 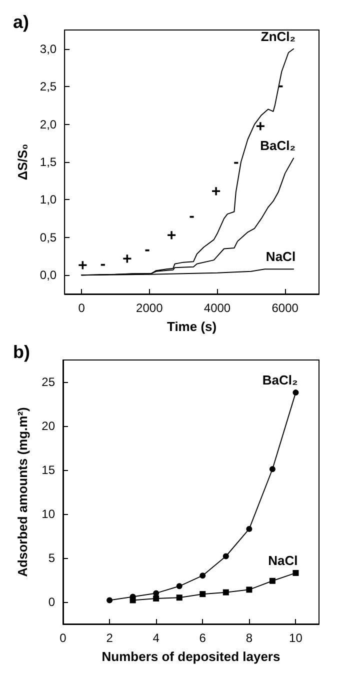 What do you see at coordinates (48, 275) in the screenshot?
I see `y-tick-label: 0,0` at bounding box center [48, 275].